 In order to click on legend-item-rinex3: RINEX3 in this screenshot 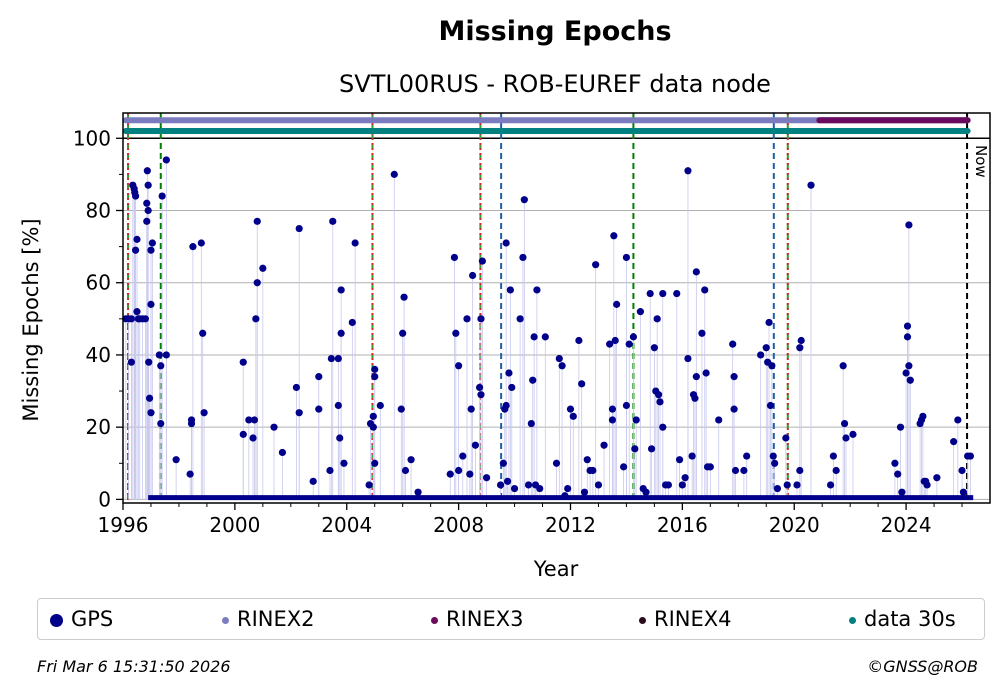, I will do `click(477, 619)`.